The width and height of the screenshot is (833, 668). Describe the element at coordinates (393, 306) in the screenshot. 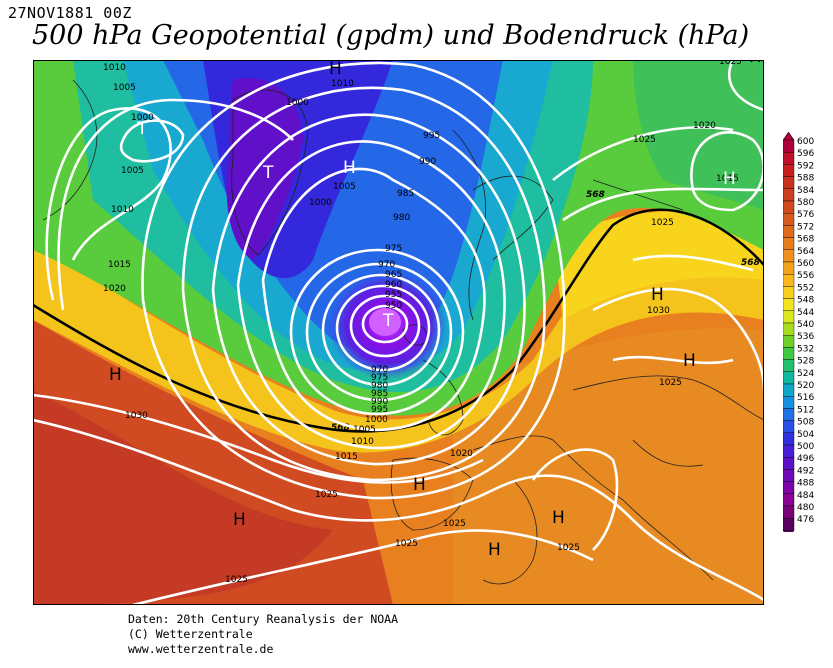

I see `pressure-label: 950` at that location.